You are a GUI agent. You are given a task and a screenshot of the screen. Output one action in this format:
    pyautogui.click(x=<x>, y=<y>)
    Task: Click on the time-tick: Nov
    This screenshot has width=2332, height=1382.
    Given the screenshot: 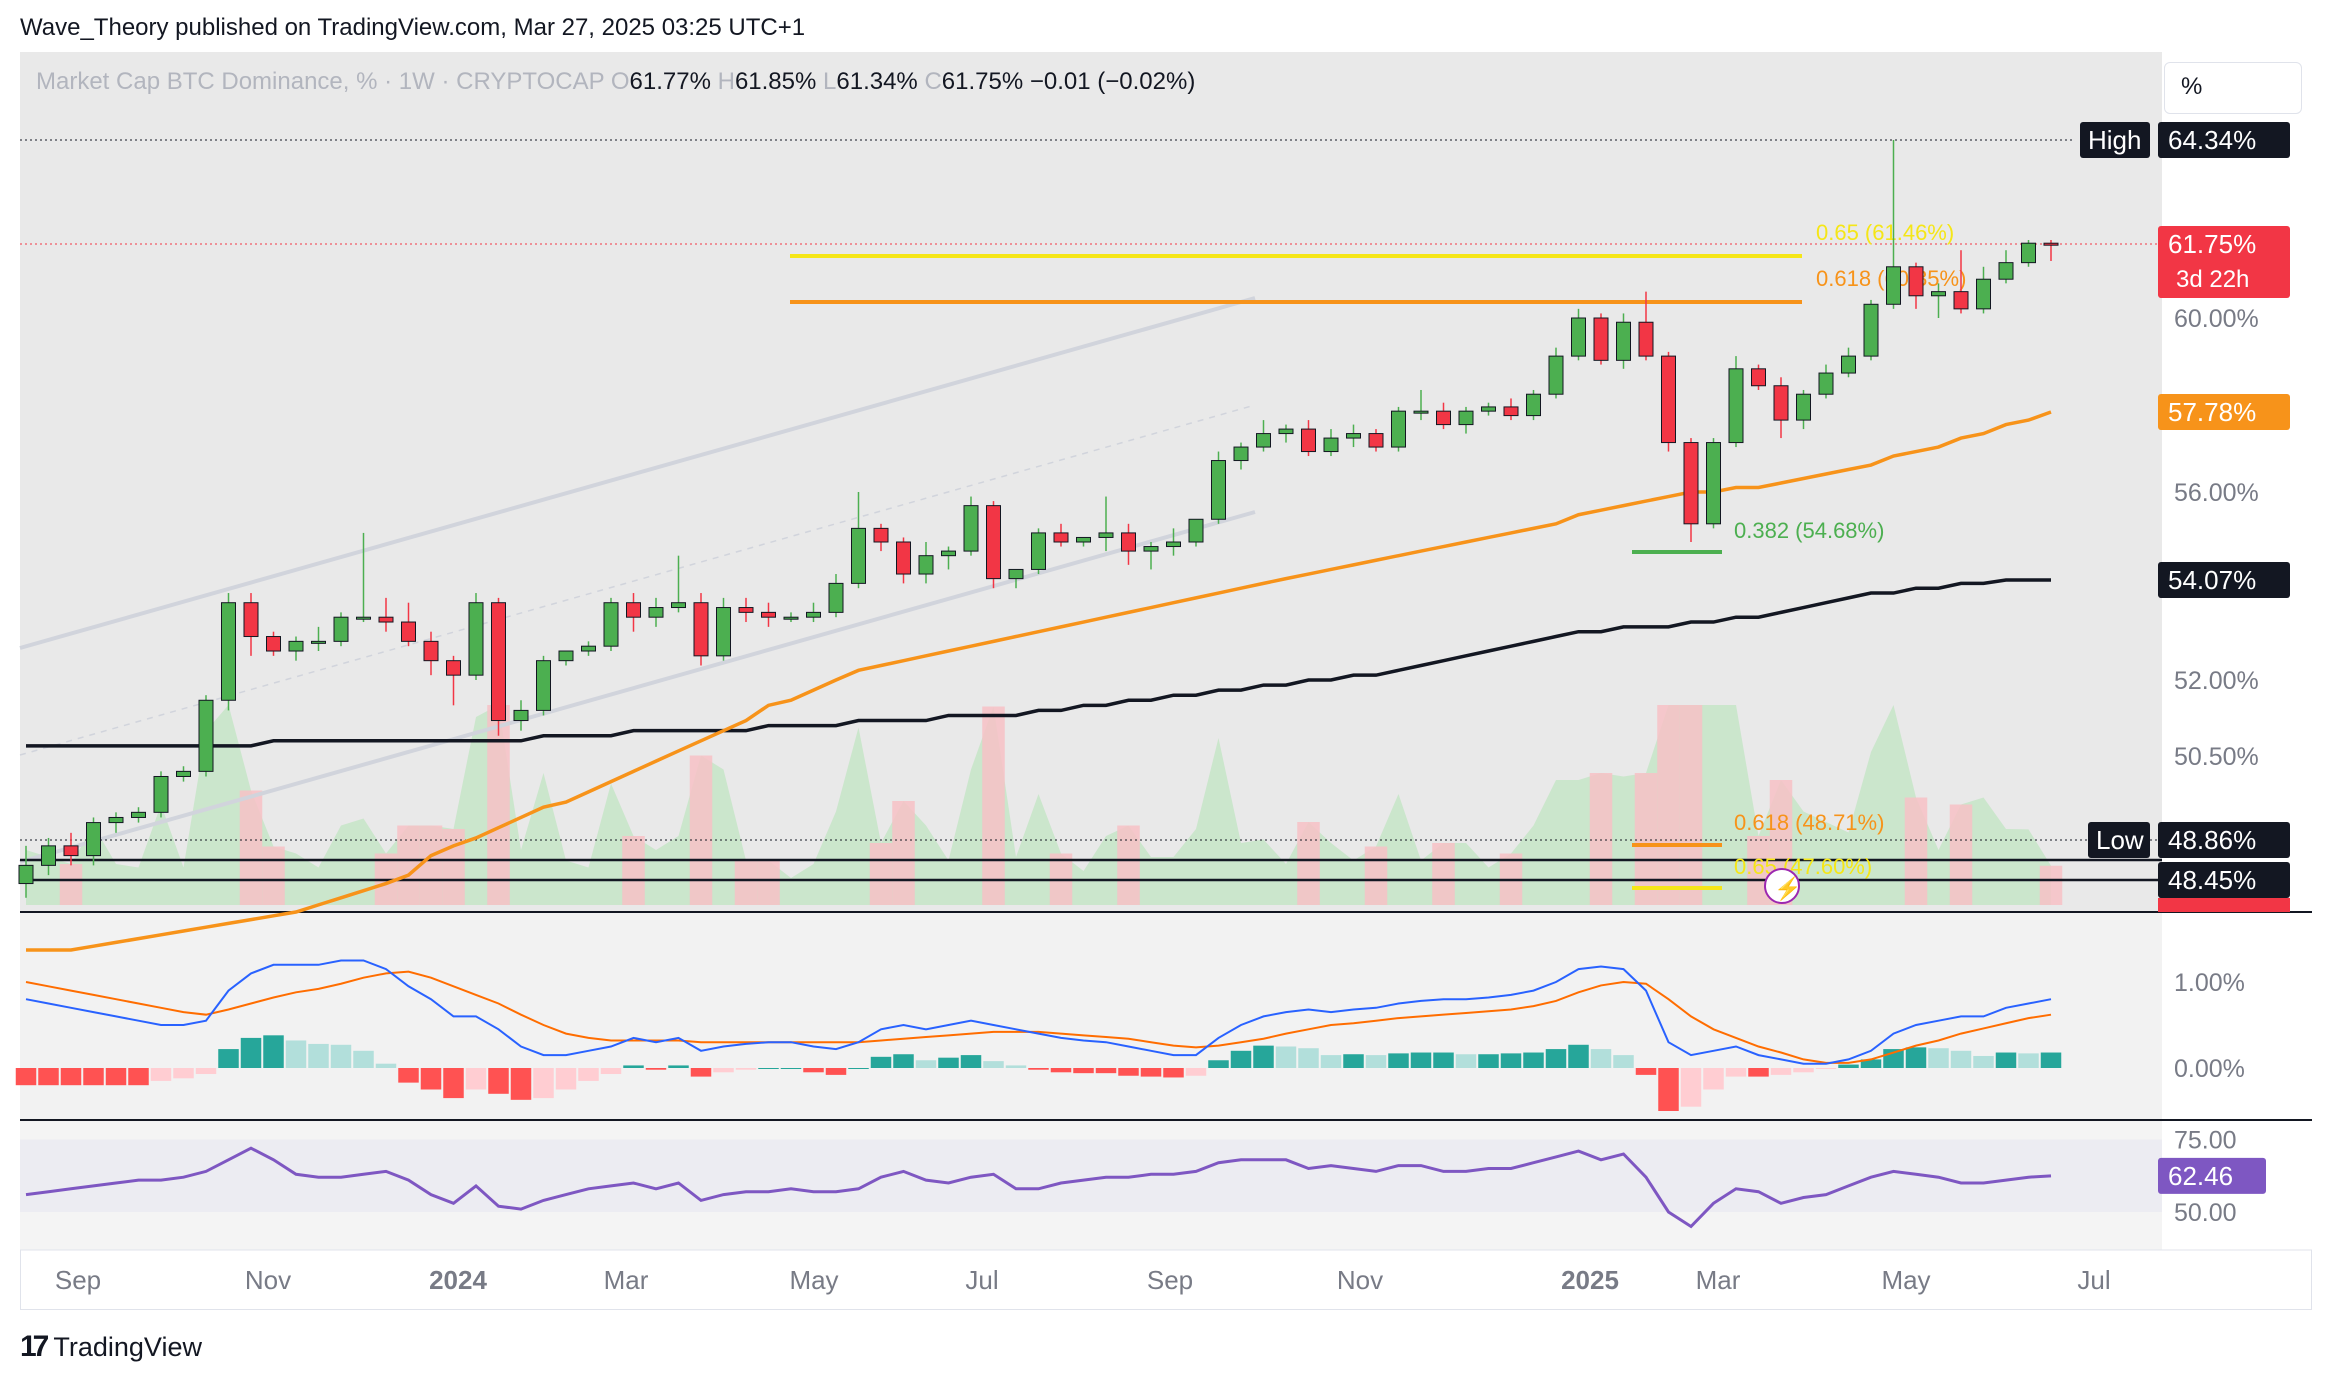 What is the action you would take?
    pyautogui.click(x=268, y=1280)
    